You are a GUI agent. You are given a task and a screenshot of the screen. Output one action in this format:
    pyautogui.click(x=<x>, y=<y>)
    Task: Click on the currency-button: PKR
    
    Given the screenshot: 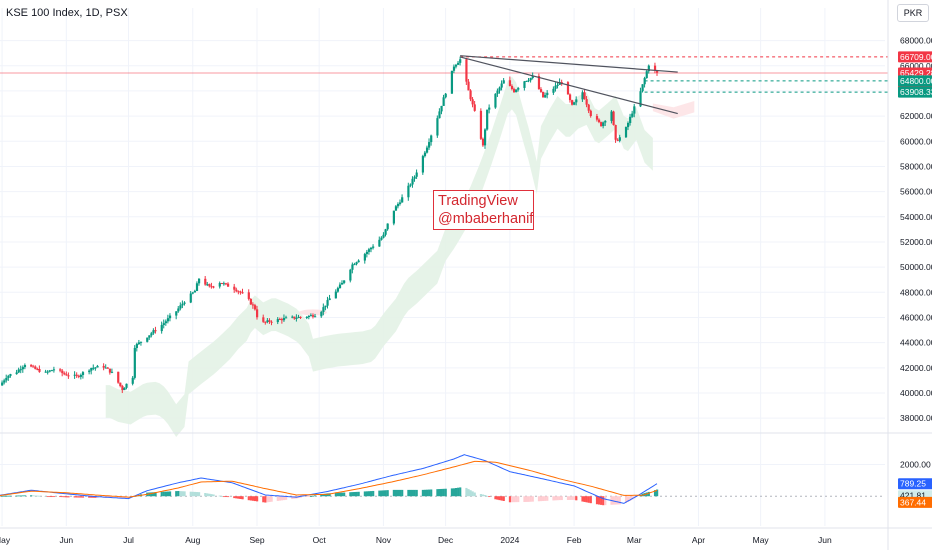 What is the action you would take?
    pyautogui.click(x=913, y=13)
    